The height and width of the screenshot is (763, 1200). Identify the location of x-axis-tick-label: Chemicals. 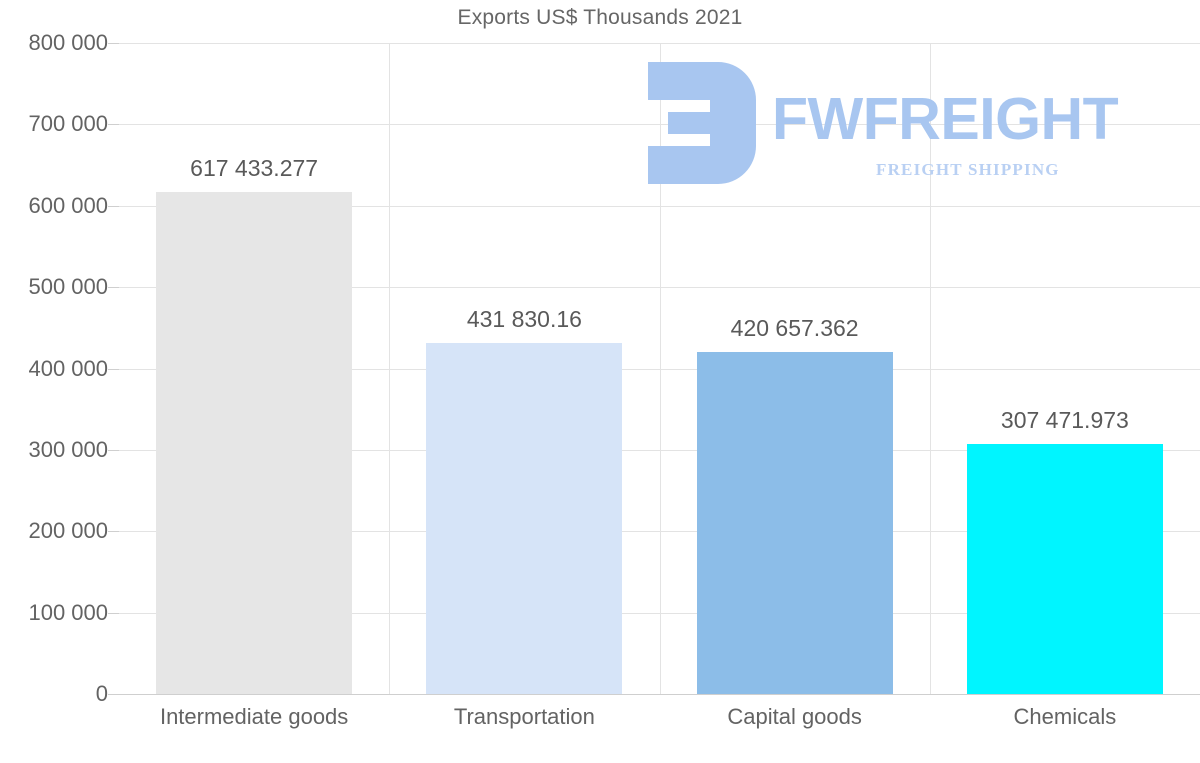
(1065, 716).